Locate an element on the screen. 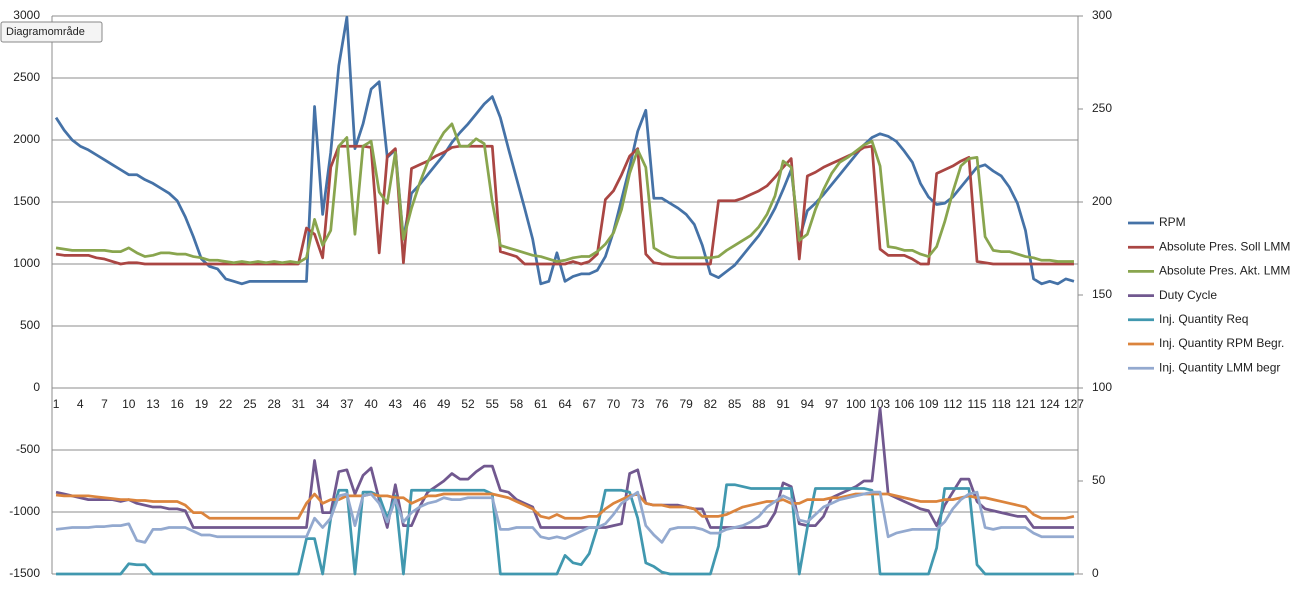 This screenshot has height=590, width=1310. tooltip: Diagramområde is located at coordinates (51, 32).